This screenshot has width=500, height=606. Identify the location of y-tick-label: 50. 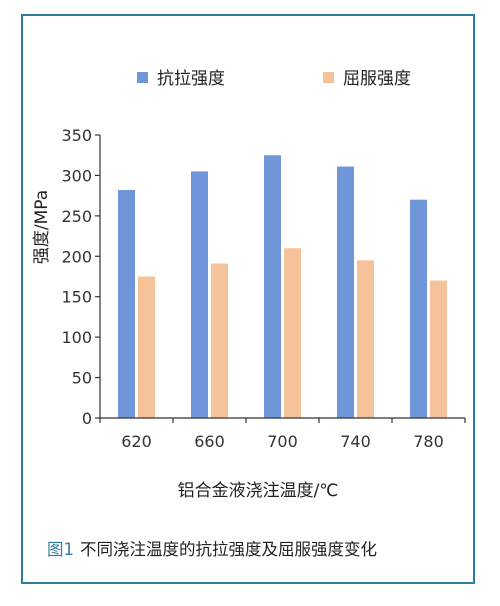
(82, 378).